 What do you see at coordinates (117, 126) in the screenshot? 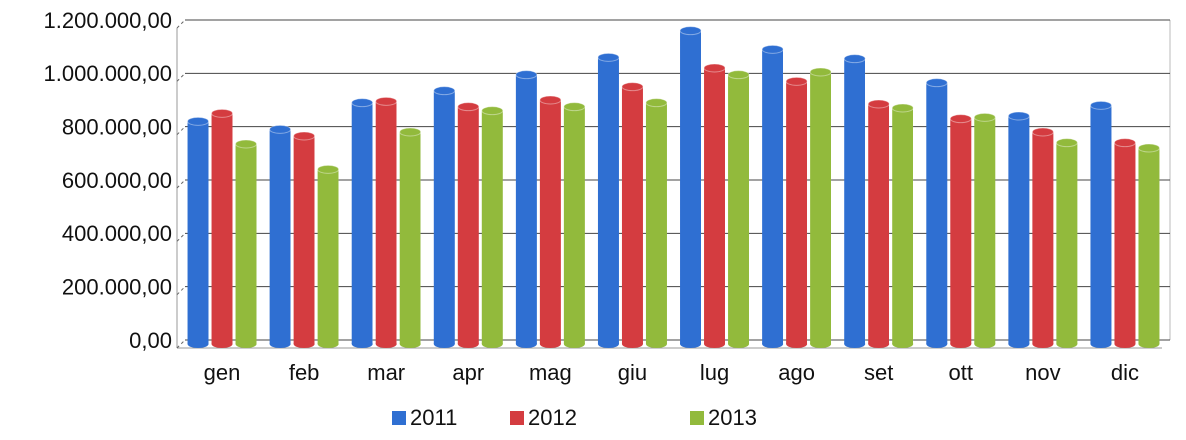
I see `y-tick-label: 800.000,00` at bounding box center [117, 126].